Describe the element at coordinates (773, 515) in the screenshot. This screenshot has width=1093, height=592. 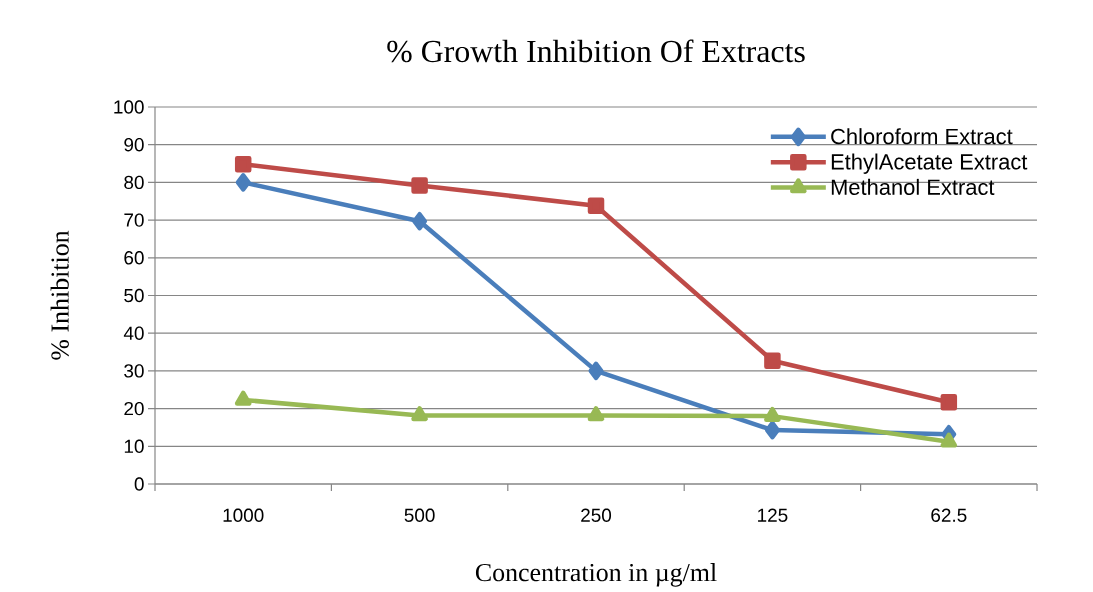
I see `x-tick-label: 125` at that location.